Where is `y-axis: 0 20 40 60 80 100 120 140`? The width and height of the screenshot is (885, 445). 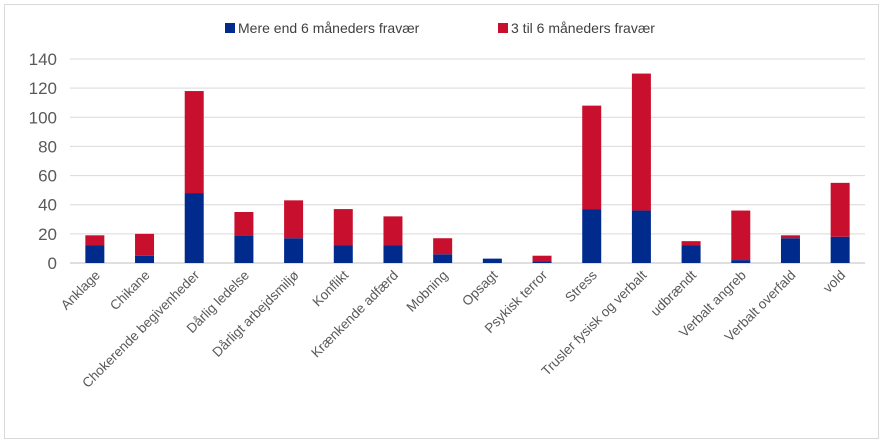
y-axis: 0 20 40 60 80 100 120 140 is located at coordinates (43, 161).